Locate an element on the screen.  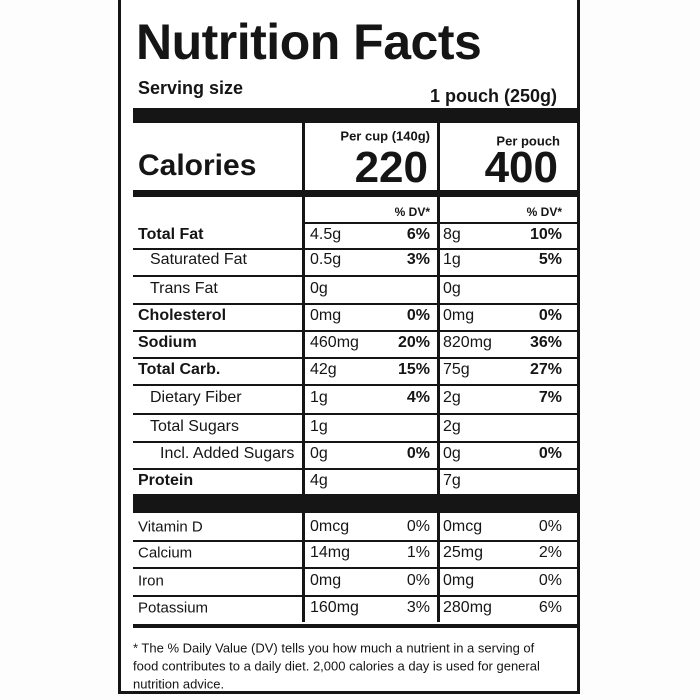
nutrient-name: Total Carb. is located at coordinates (179, 369).